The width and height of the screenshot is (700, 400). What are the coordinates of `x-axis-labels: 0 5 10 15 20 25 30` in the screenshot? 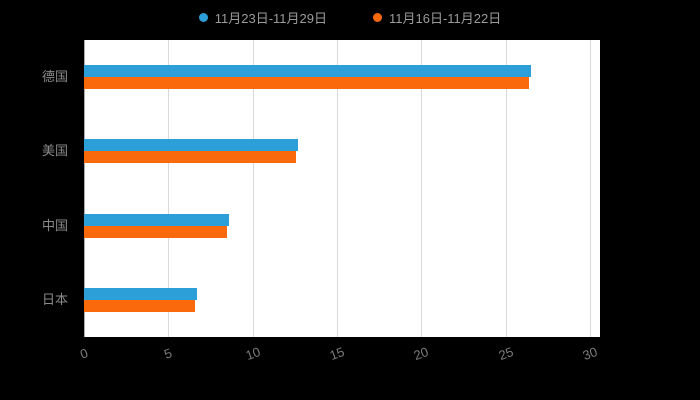 It's located at (339, 359).